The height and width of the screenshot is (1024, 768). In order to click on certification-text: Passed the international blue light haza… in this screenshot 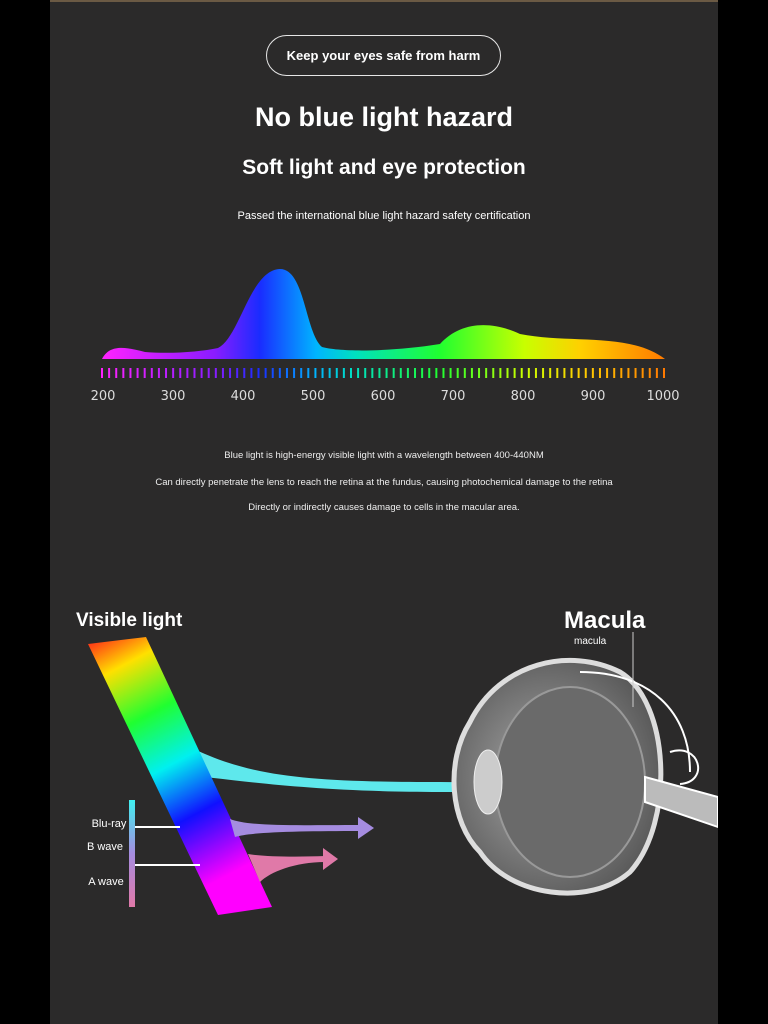, I will do `click(384, 216)`.